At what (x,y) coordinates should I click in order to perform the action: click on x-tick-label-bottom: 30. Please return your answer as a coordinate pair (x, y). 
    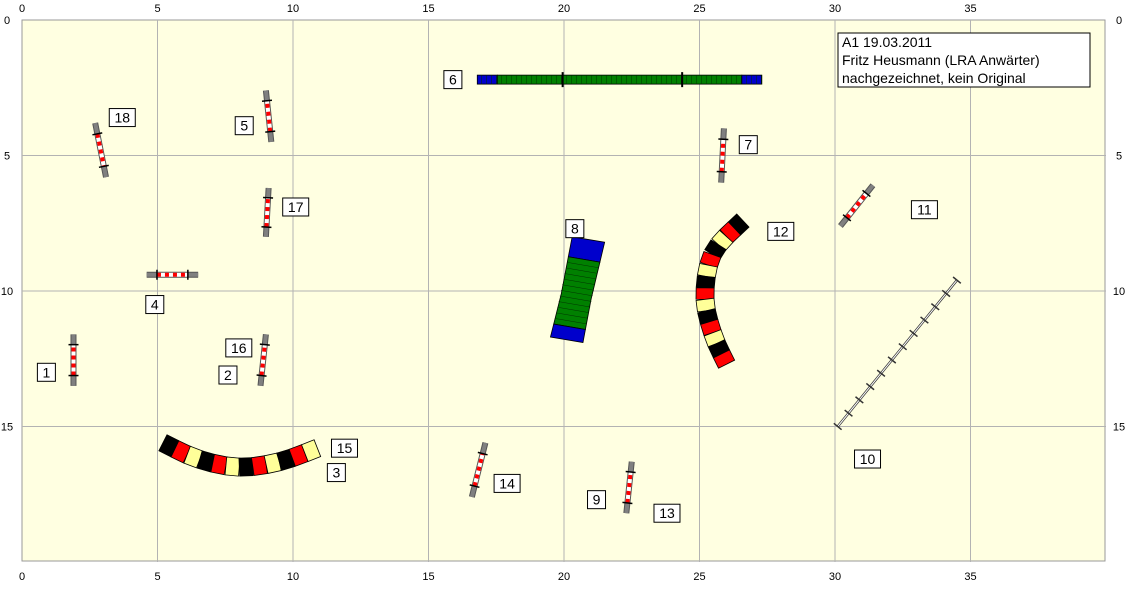
    Looking at the image, I should click on (835, 577).